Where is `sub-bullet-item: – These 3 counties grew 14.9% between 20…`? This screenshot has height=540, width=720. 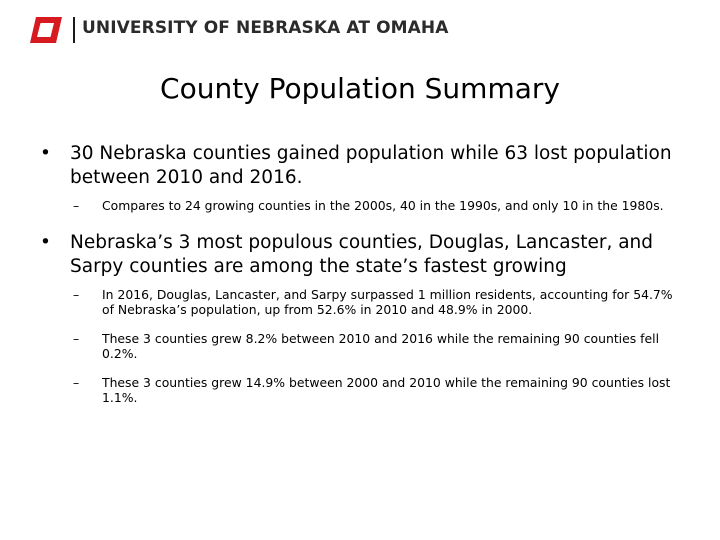 sub-bullet-item: – These 3 counties grew 14.9% between 20… is located at coordinates (358, 390).